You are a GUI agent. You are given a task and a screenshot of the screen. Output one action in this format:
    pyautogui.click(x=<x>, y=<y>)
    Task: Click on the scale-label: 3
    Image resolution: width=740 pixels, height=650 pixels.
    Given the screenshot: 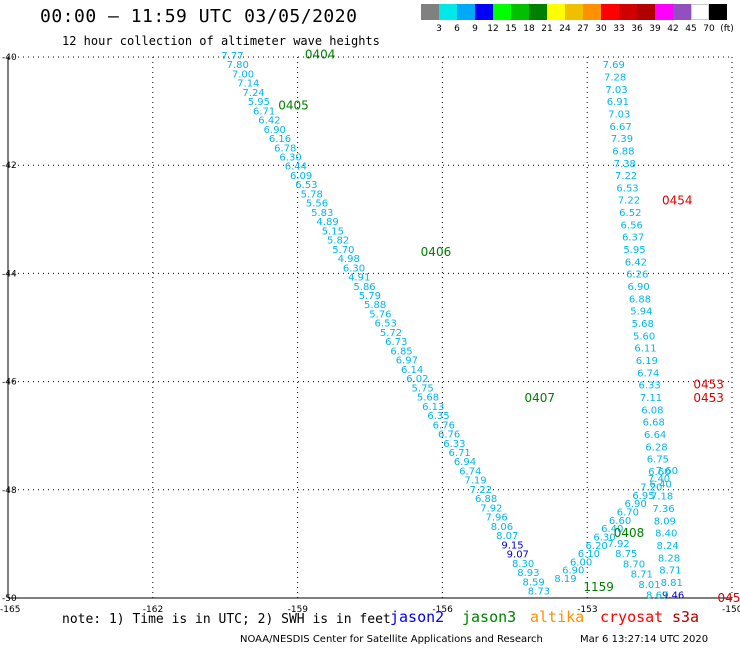 What is the action you would take?
    pyautogui.click(x=439, y=29)
    